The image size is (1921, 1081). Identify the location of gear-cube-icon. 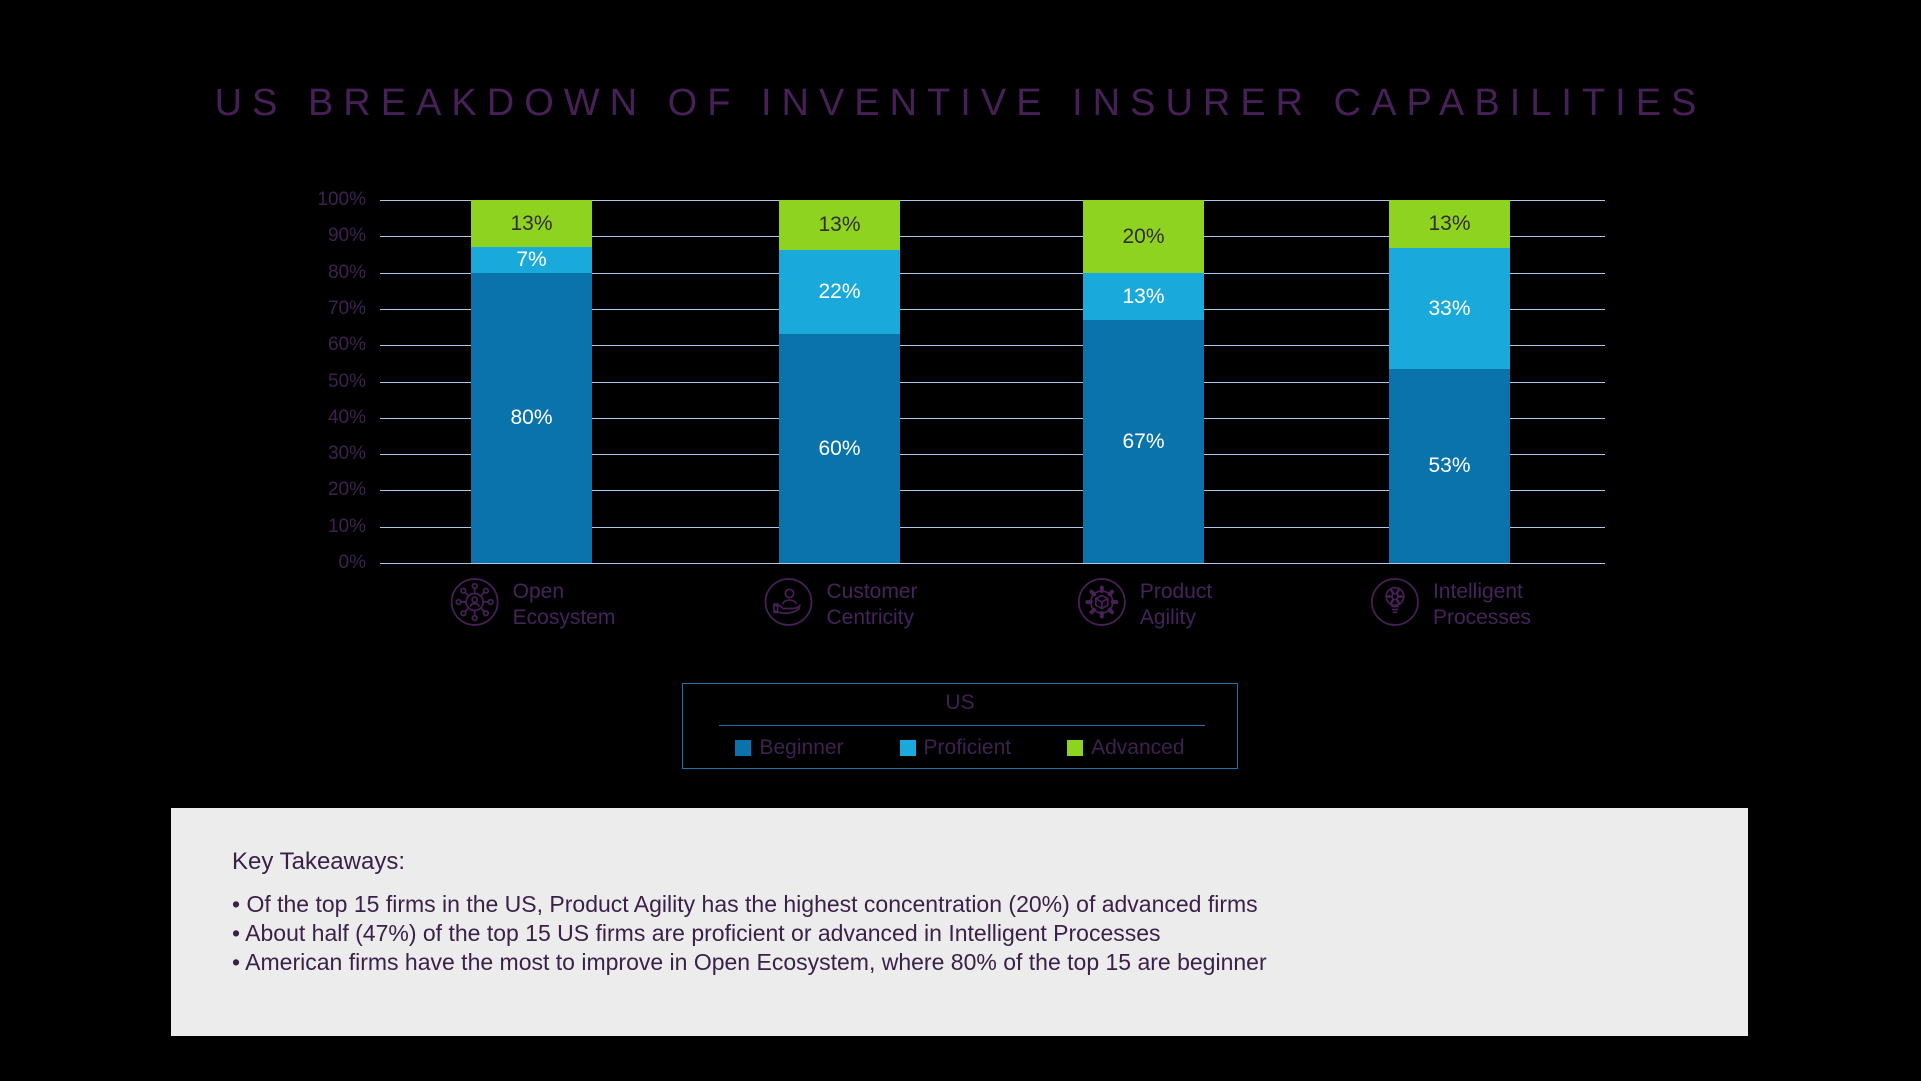
(1102, 604).